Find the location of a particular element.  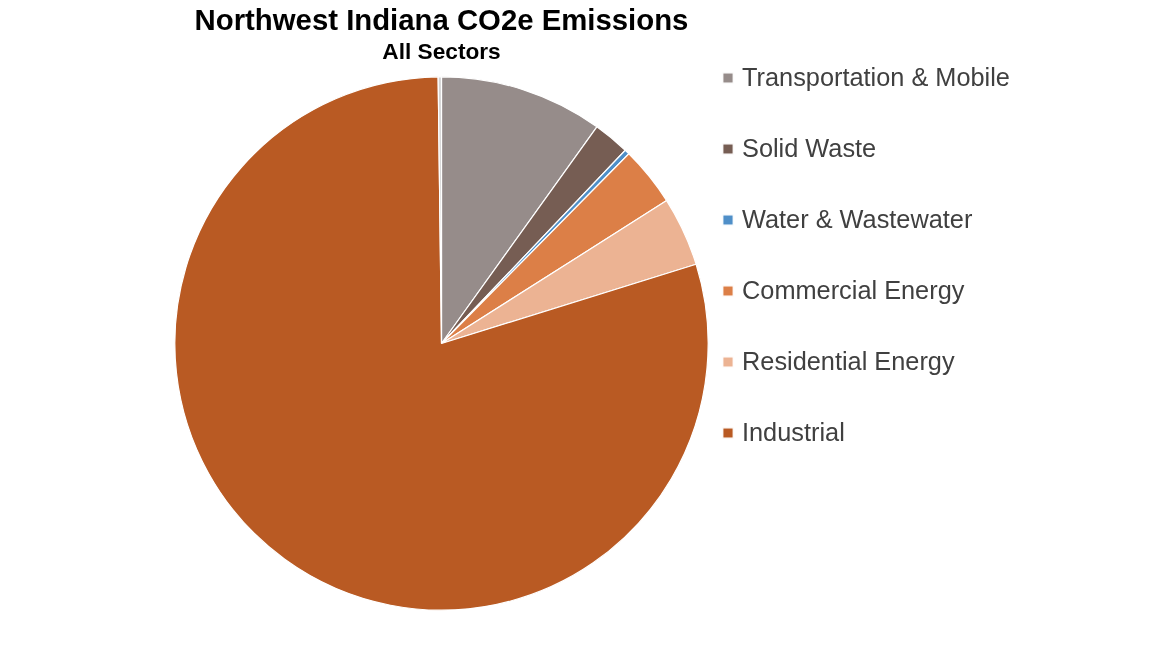

legend-label: Transportation & Mobile is located at coordinates (876, 77).